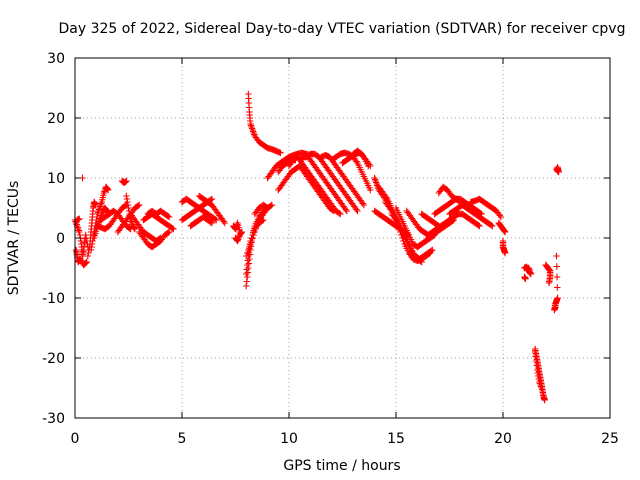 The image size is (640, 480). I want to click on y-tick-label: -30, so click(53, 419).